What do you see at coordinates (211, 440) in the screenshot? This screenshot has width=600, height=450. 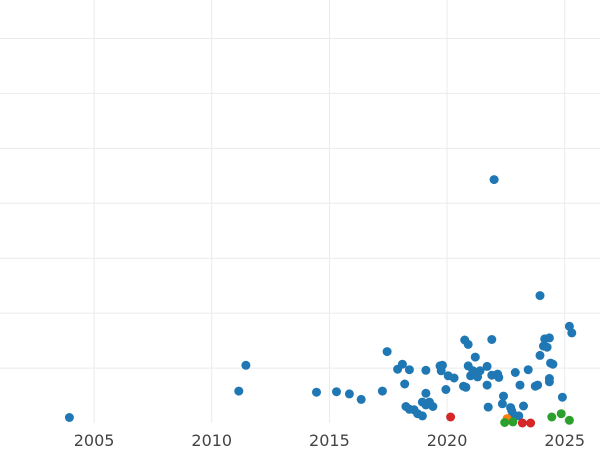 I see `x-tick-label: 2010` at bounding box center [211, 440].